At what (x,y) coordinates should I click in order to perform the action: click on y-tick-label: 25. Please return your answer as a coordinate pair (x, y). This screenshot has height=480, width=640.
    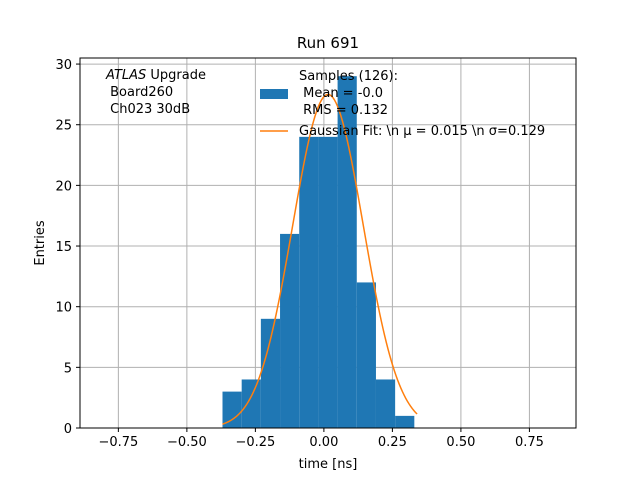
    Looking at the image, I should click on (63, 126).